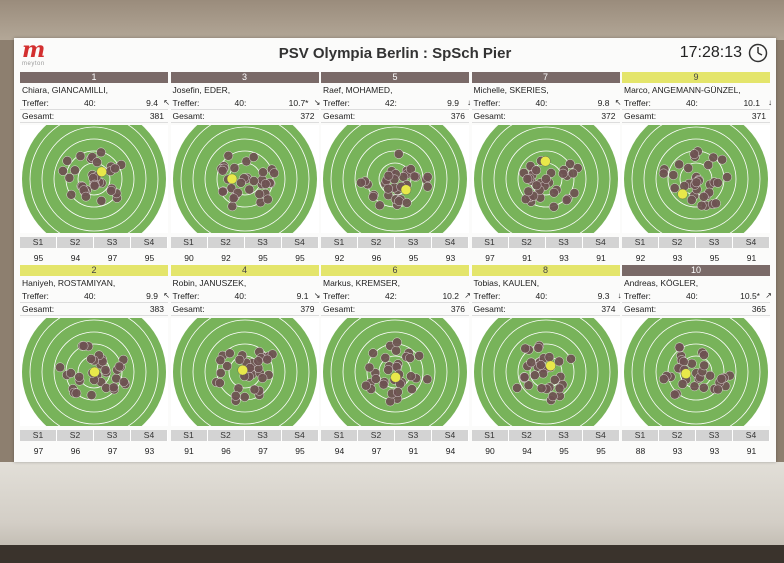 The image size is (784, 563). Describe the element at coordinates (490, 258) in the screenshot. I see `series-score: 97` at that location.